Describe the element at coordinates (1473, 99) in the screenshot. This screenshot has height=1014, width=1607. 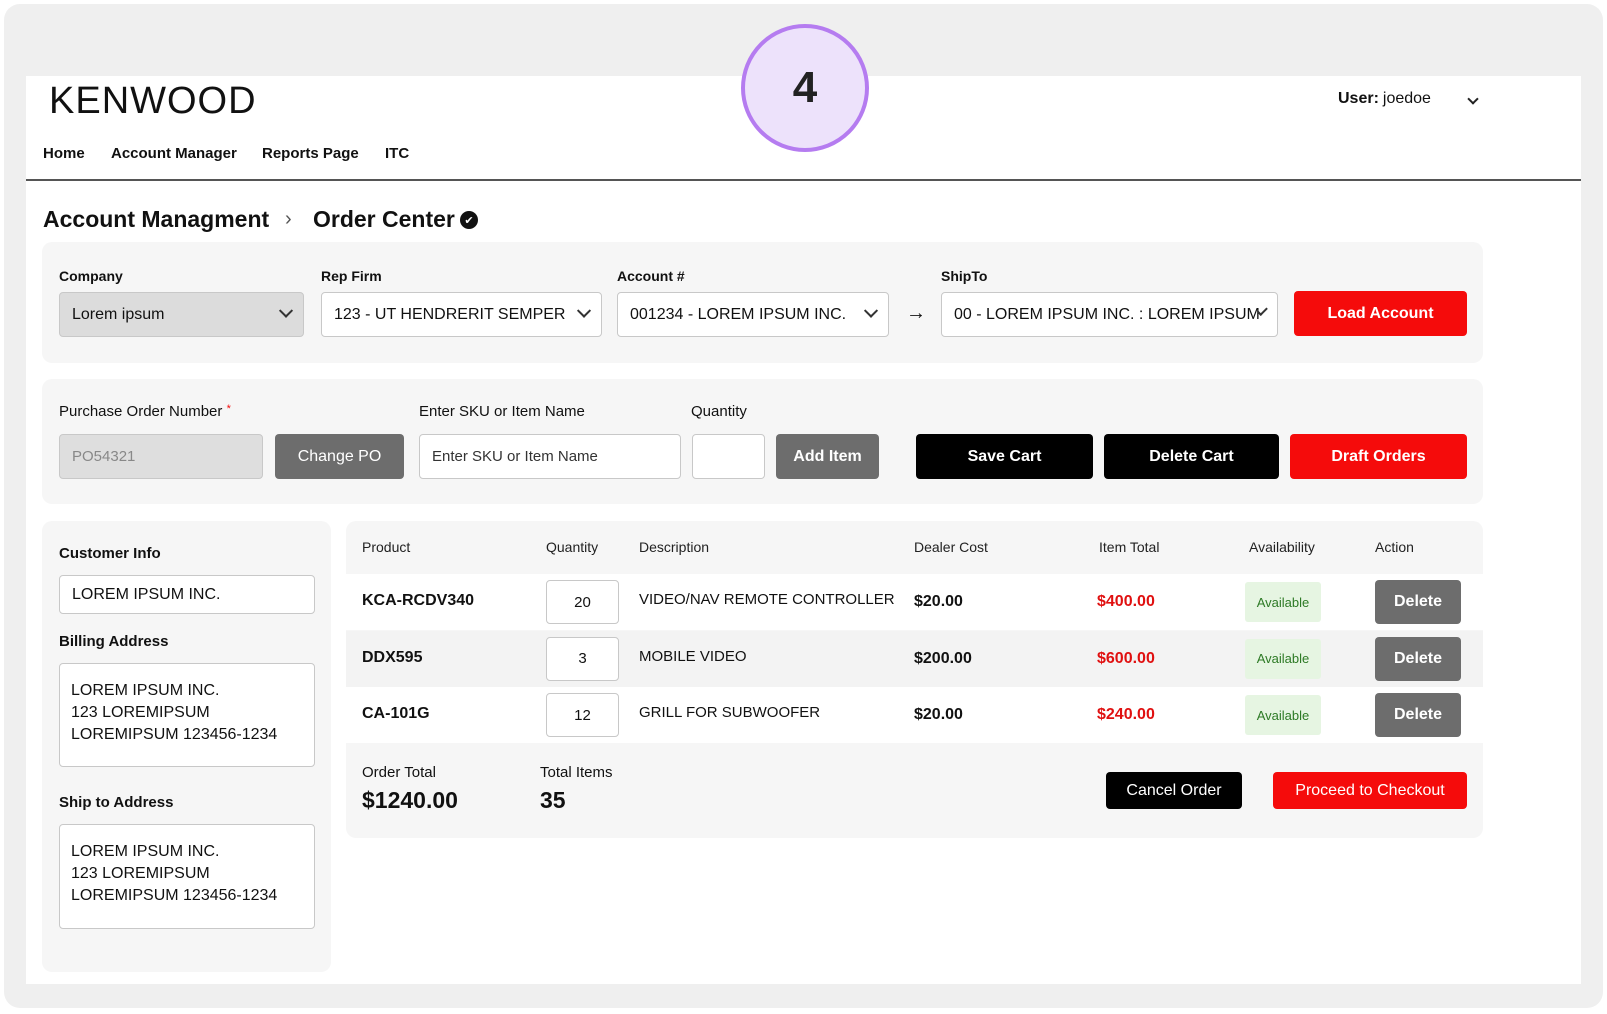
I see `chevron` at that location.